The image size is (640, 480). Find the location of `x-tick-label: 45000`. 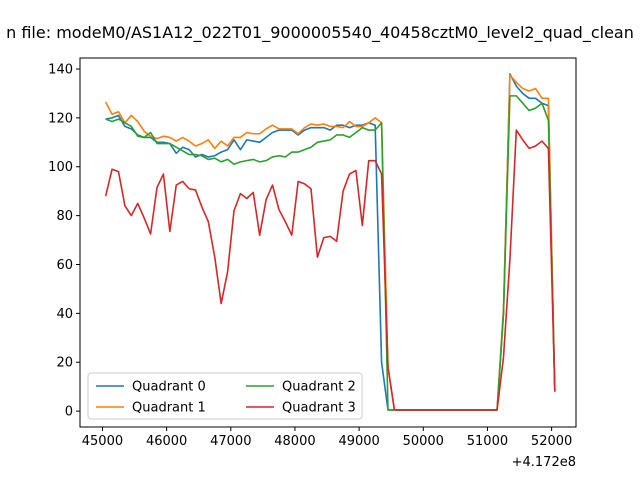

x-tick-label: 45000 is located at coordinates (102, 441).